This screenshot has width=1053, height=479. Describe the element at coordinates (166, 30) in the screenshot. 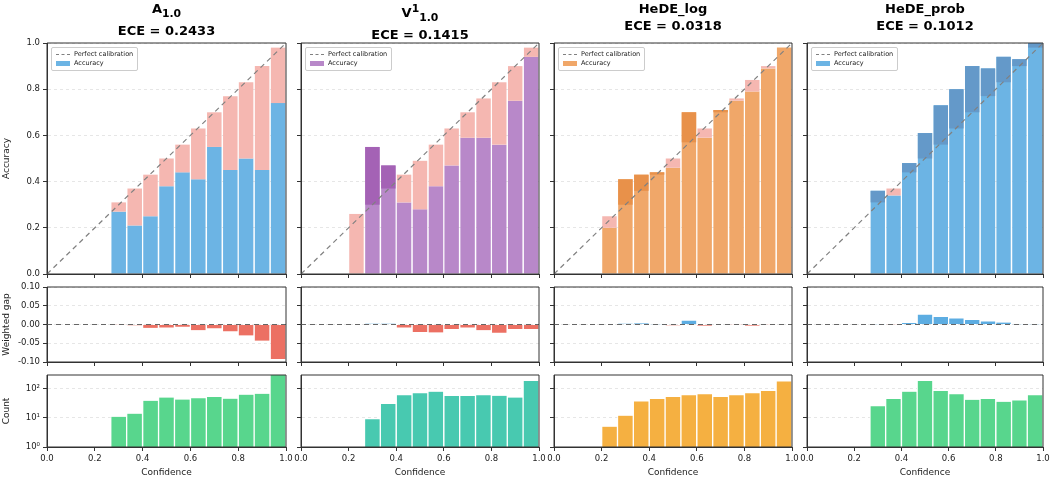

I see `chart-subtitle: ECE = 0.2433` at that location.